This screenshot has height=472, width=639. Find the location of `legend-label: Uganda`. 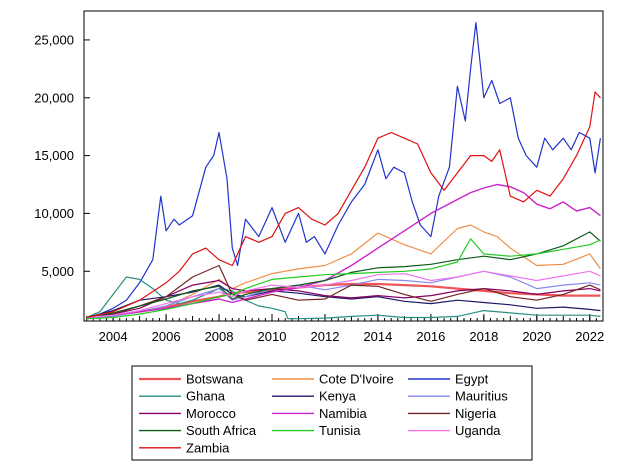

legend-label: Uganda is located at coordinates (478, 430).